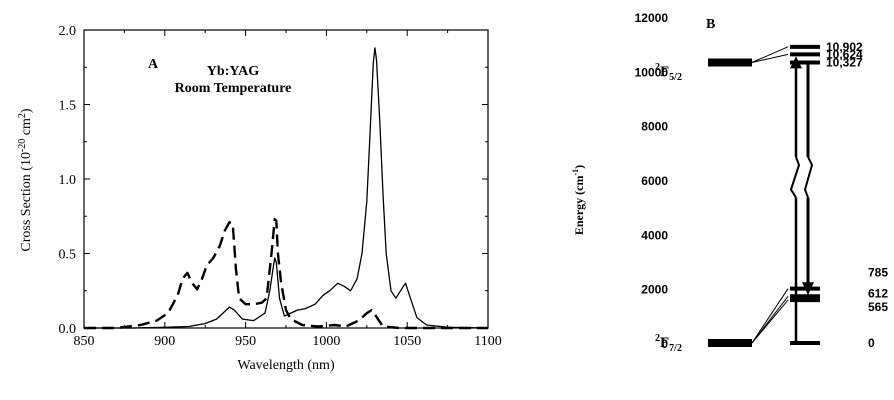  What do you see at coordinates (654, 290) in the screenshot?
I see `energy-tick-label: 2000` at bounding box center [654, 290].